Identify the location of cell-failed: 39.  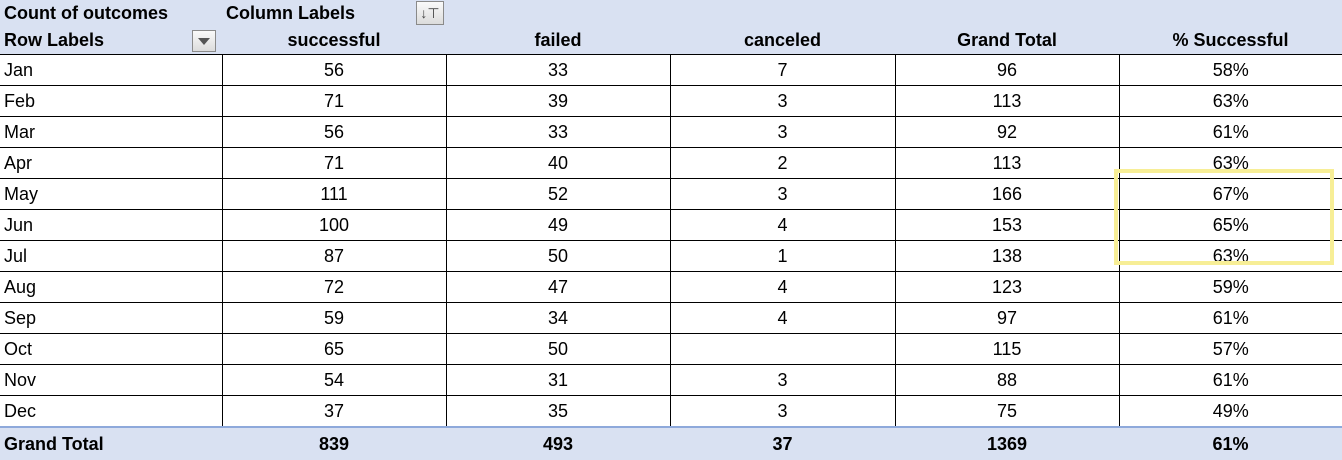
(558, 101).